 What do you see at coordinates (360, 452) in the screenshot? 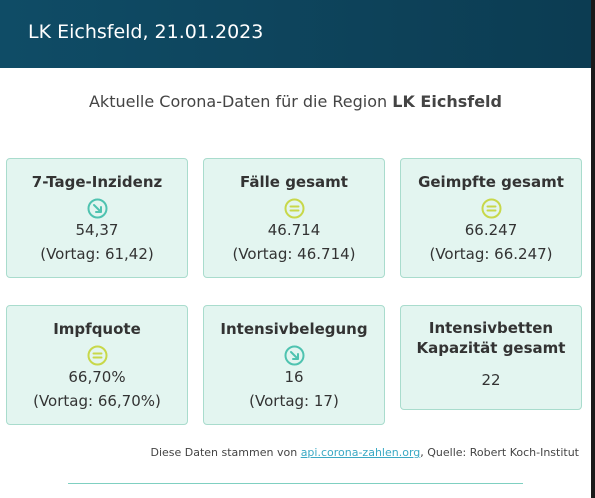
I see `source-link: api.corona-zahlen.org` at bounding box center [360, 452].